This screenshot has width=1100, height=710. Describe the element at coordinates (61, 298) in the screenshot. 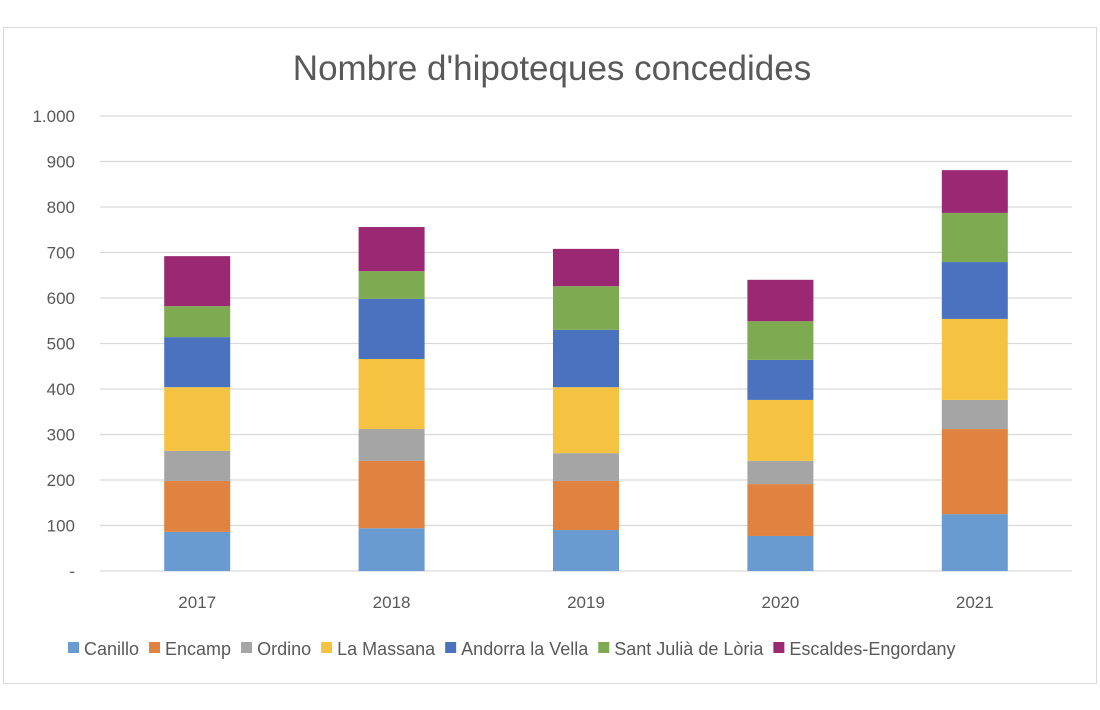

I see `y-tick-label: 600` at that location.